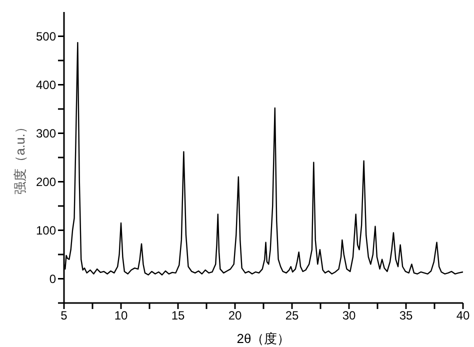  Describe the element at coordinates (46, 133) in the screenshot. I see `y-tick-label: 300` at that location.